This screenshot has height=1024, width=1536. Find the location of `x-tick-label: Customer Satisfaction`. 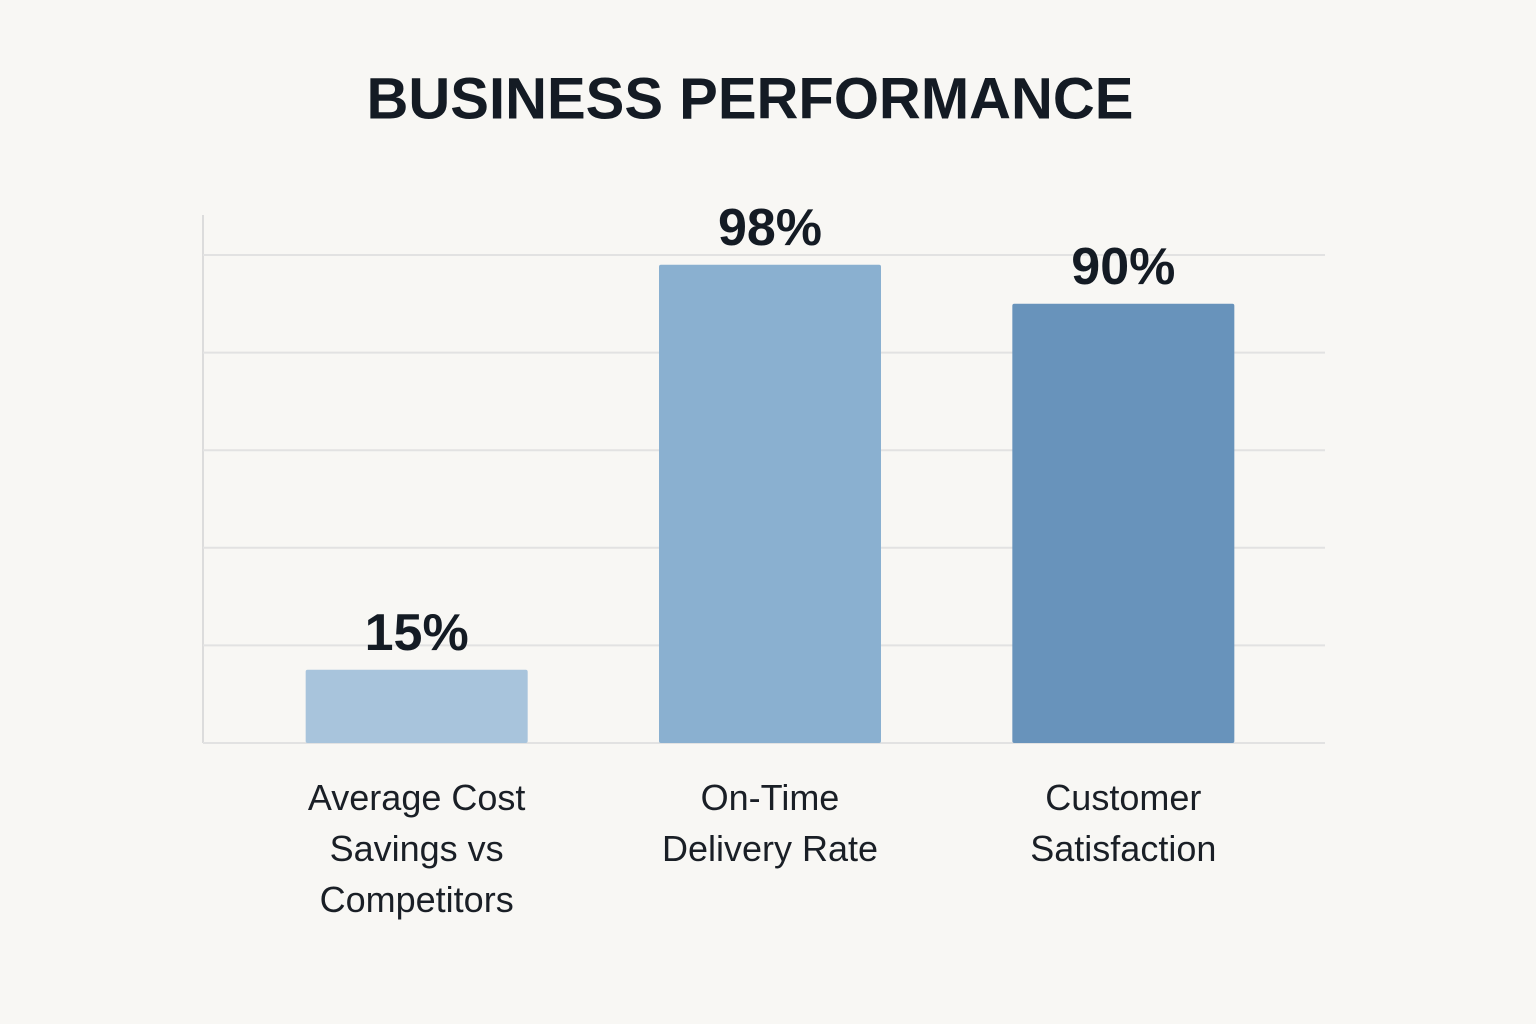

x-tick-label: Customer Satisfaction is located at coordinates (1123, 823).